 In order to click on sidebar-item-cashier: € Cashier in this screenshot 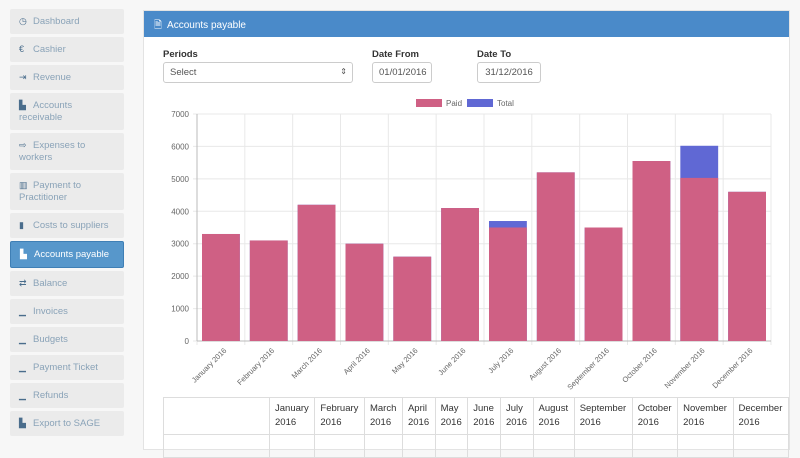, I will do `click(67, 49)`.